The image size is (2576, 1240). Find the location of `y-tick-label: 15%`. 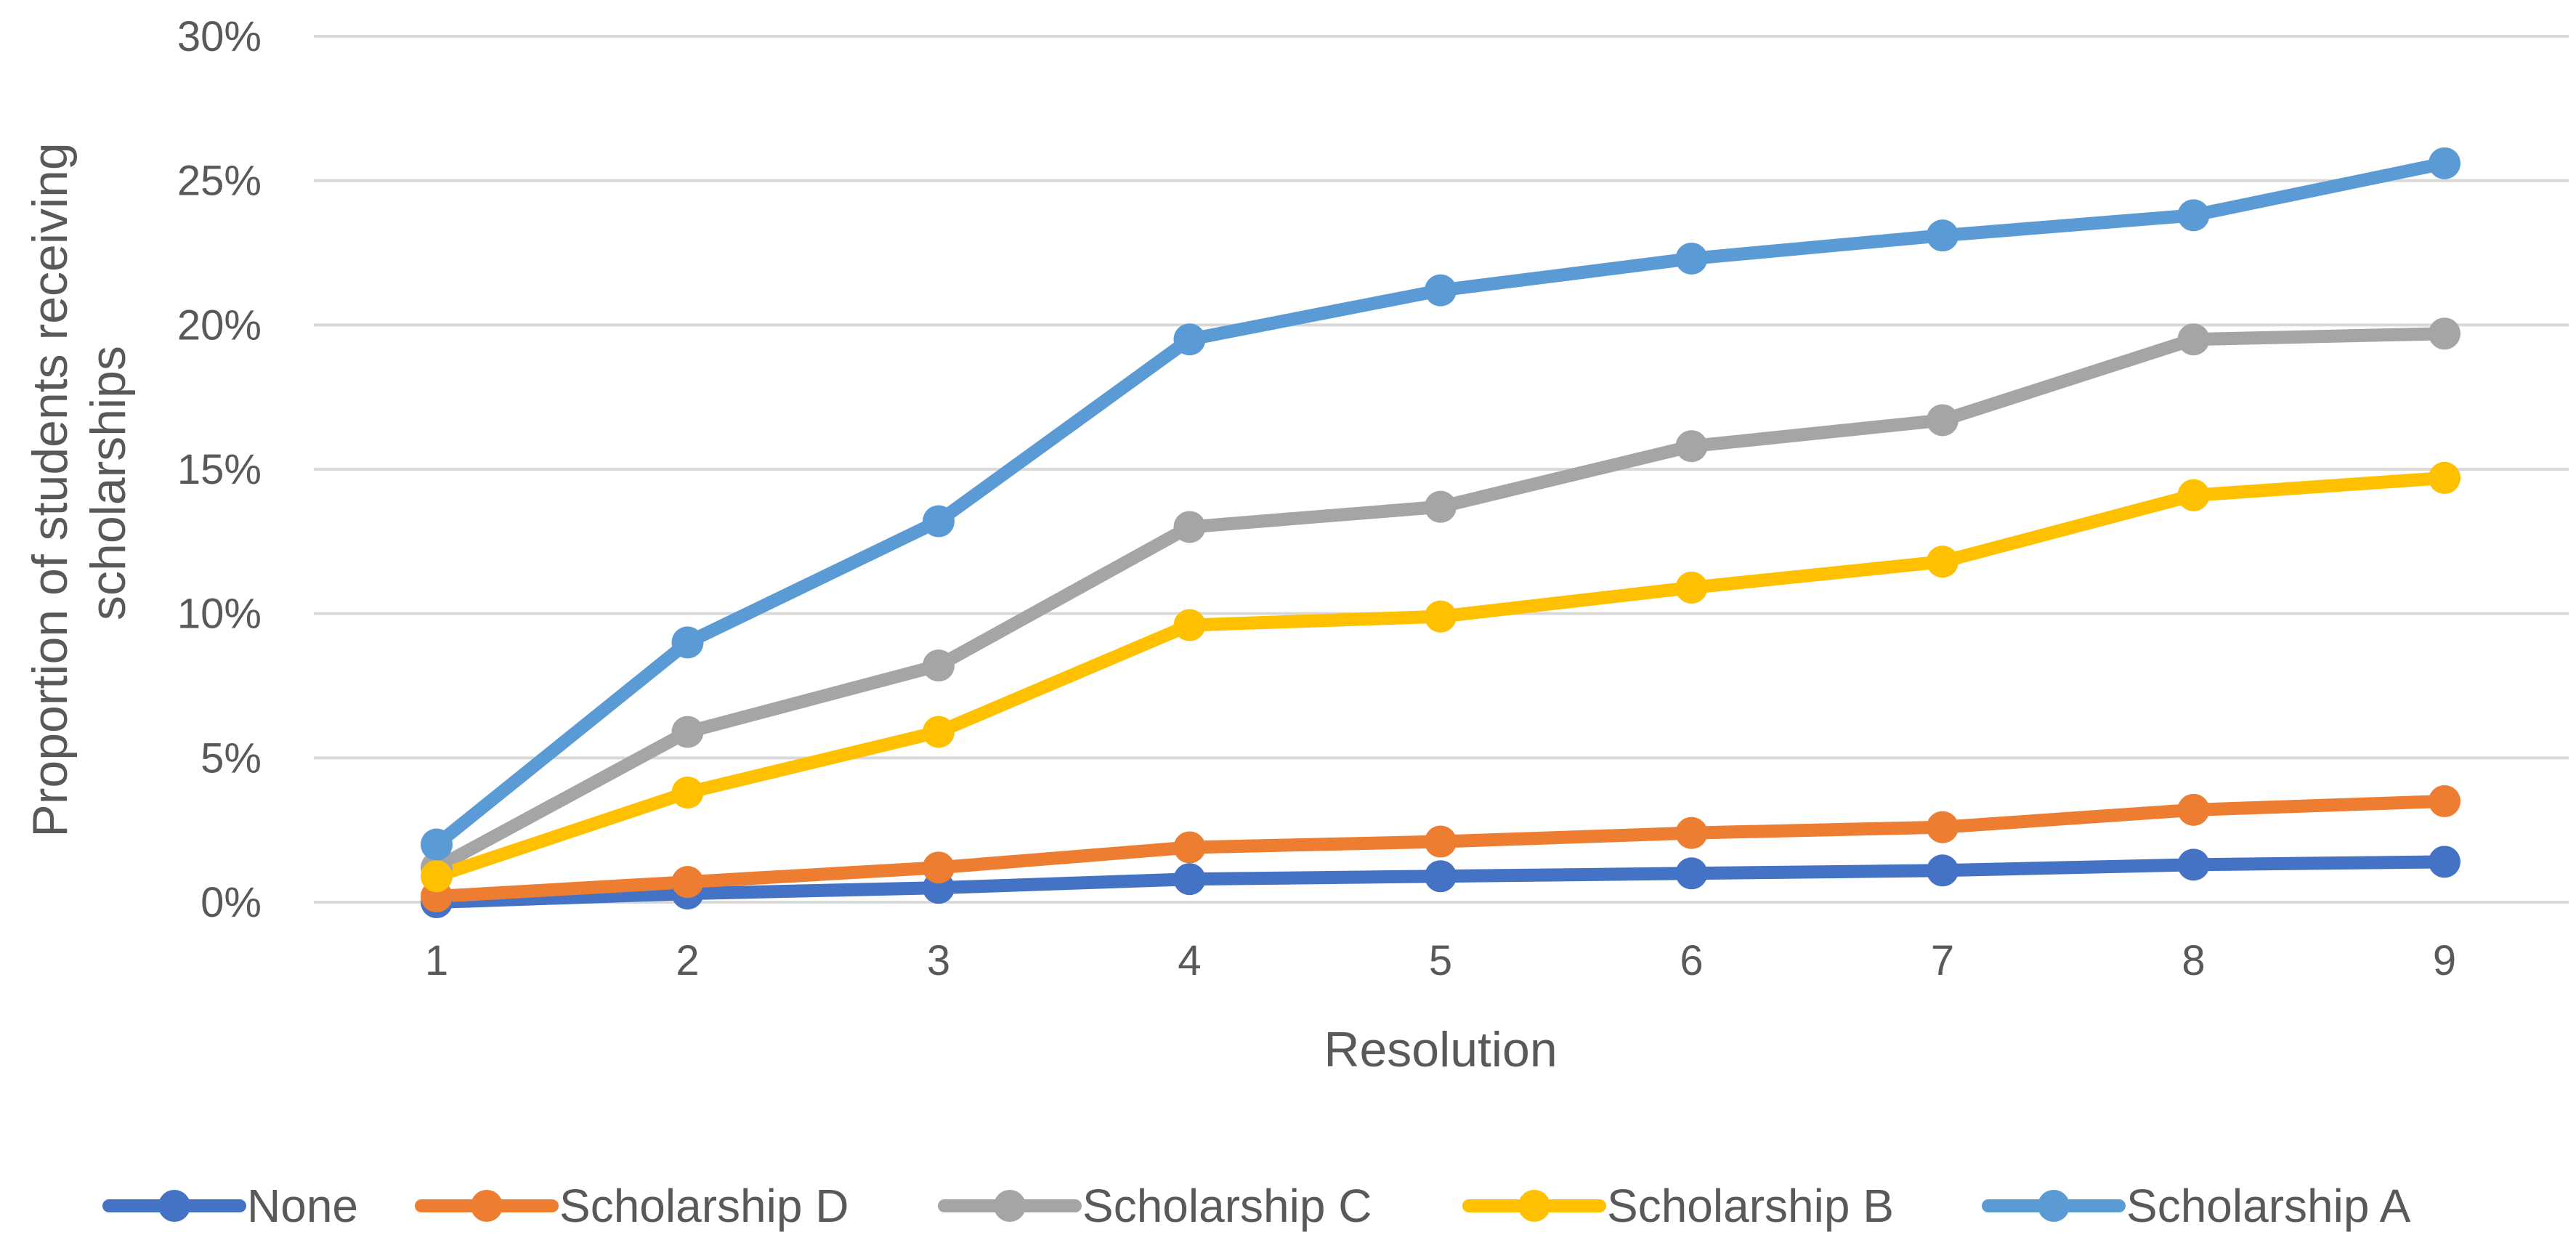

y-tick-label: 15% is located at coordinates (219, 469).